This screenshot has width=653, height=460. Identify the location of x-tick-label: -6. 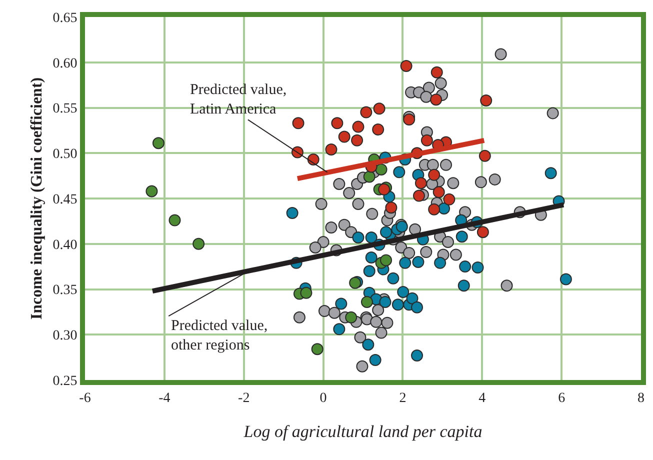
(85, 398).